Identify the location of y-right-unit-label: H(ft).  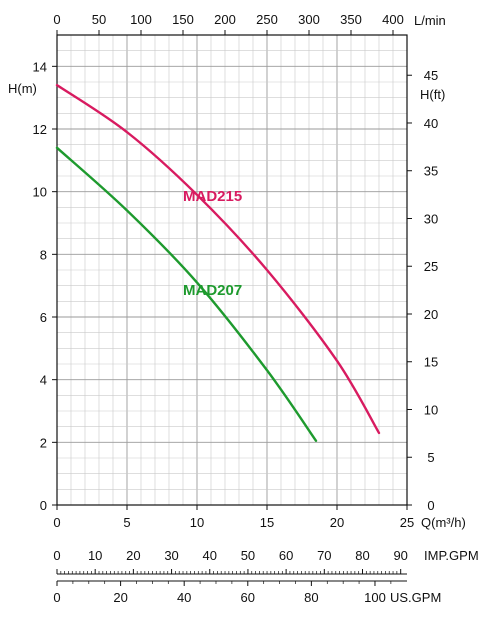
(432, 94).